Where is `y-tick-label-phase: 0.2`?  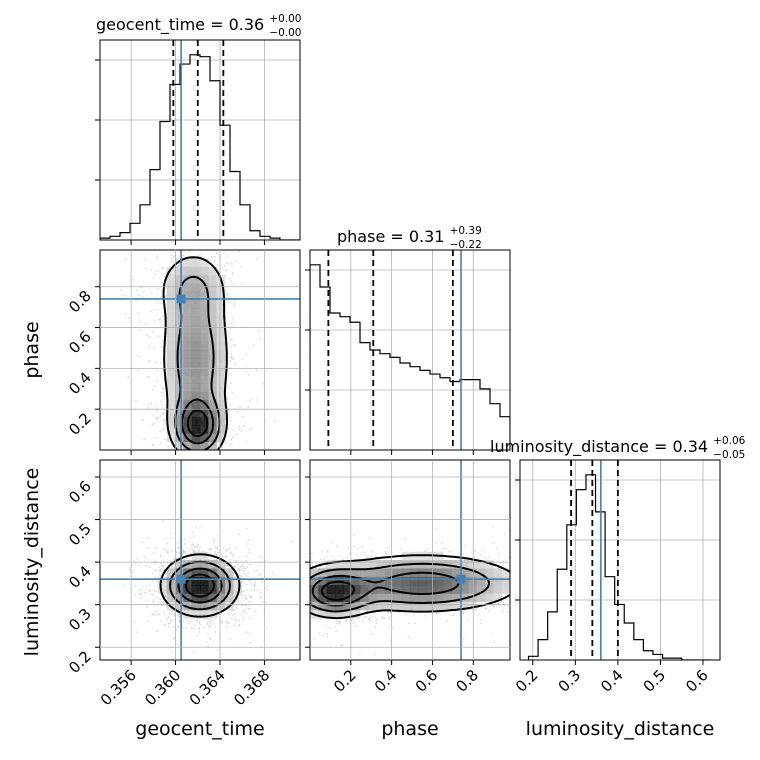
y-tick-label-phase: 0.2 is located at coordinates (80, 424).